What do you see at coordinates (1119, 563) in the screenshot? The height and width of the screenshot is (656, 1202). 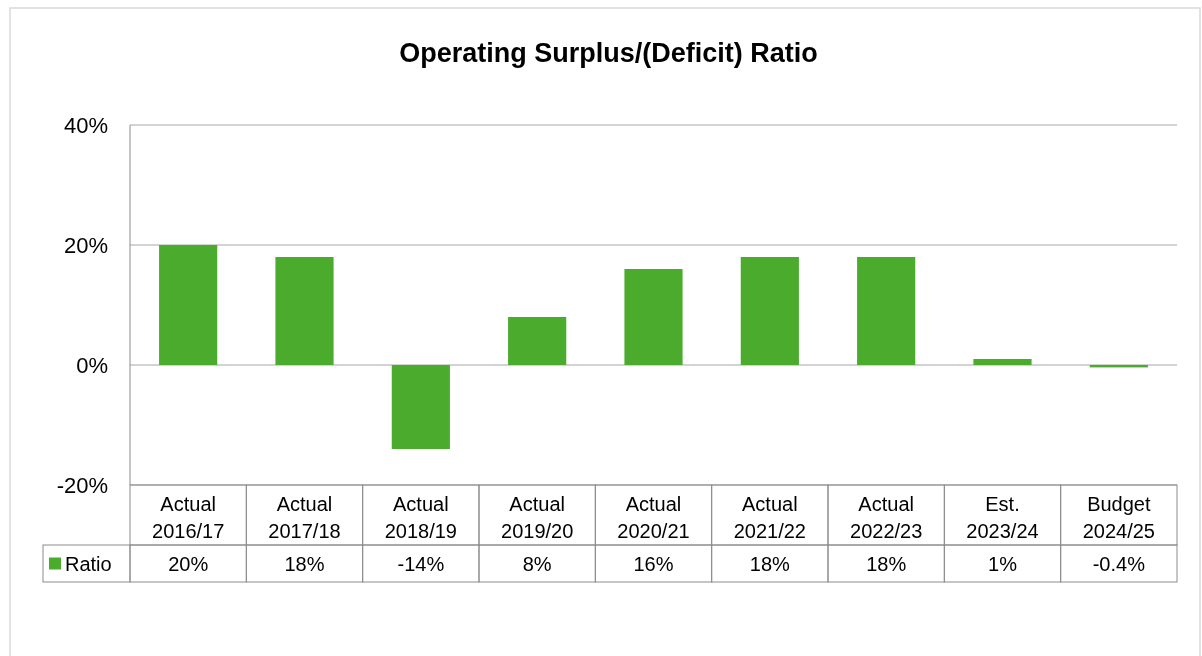 I see `data-label: -0.4%` at bounding box center [1119, 563].